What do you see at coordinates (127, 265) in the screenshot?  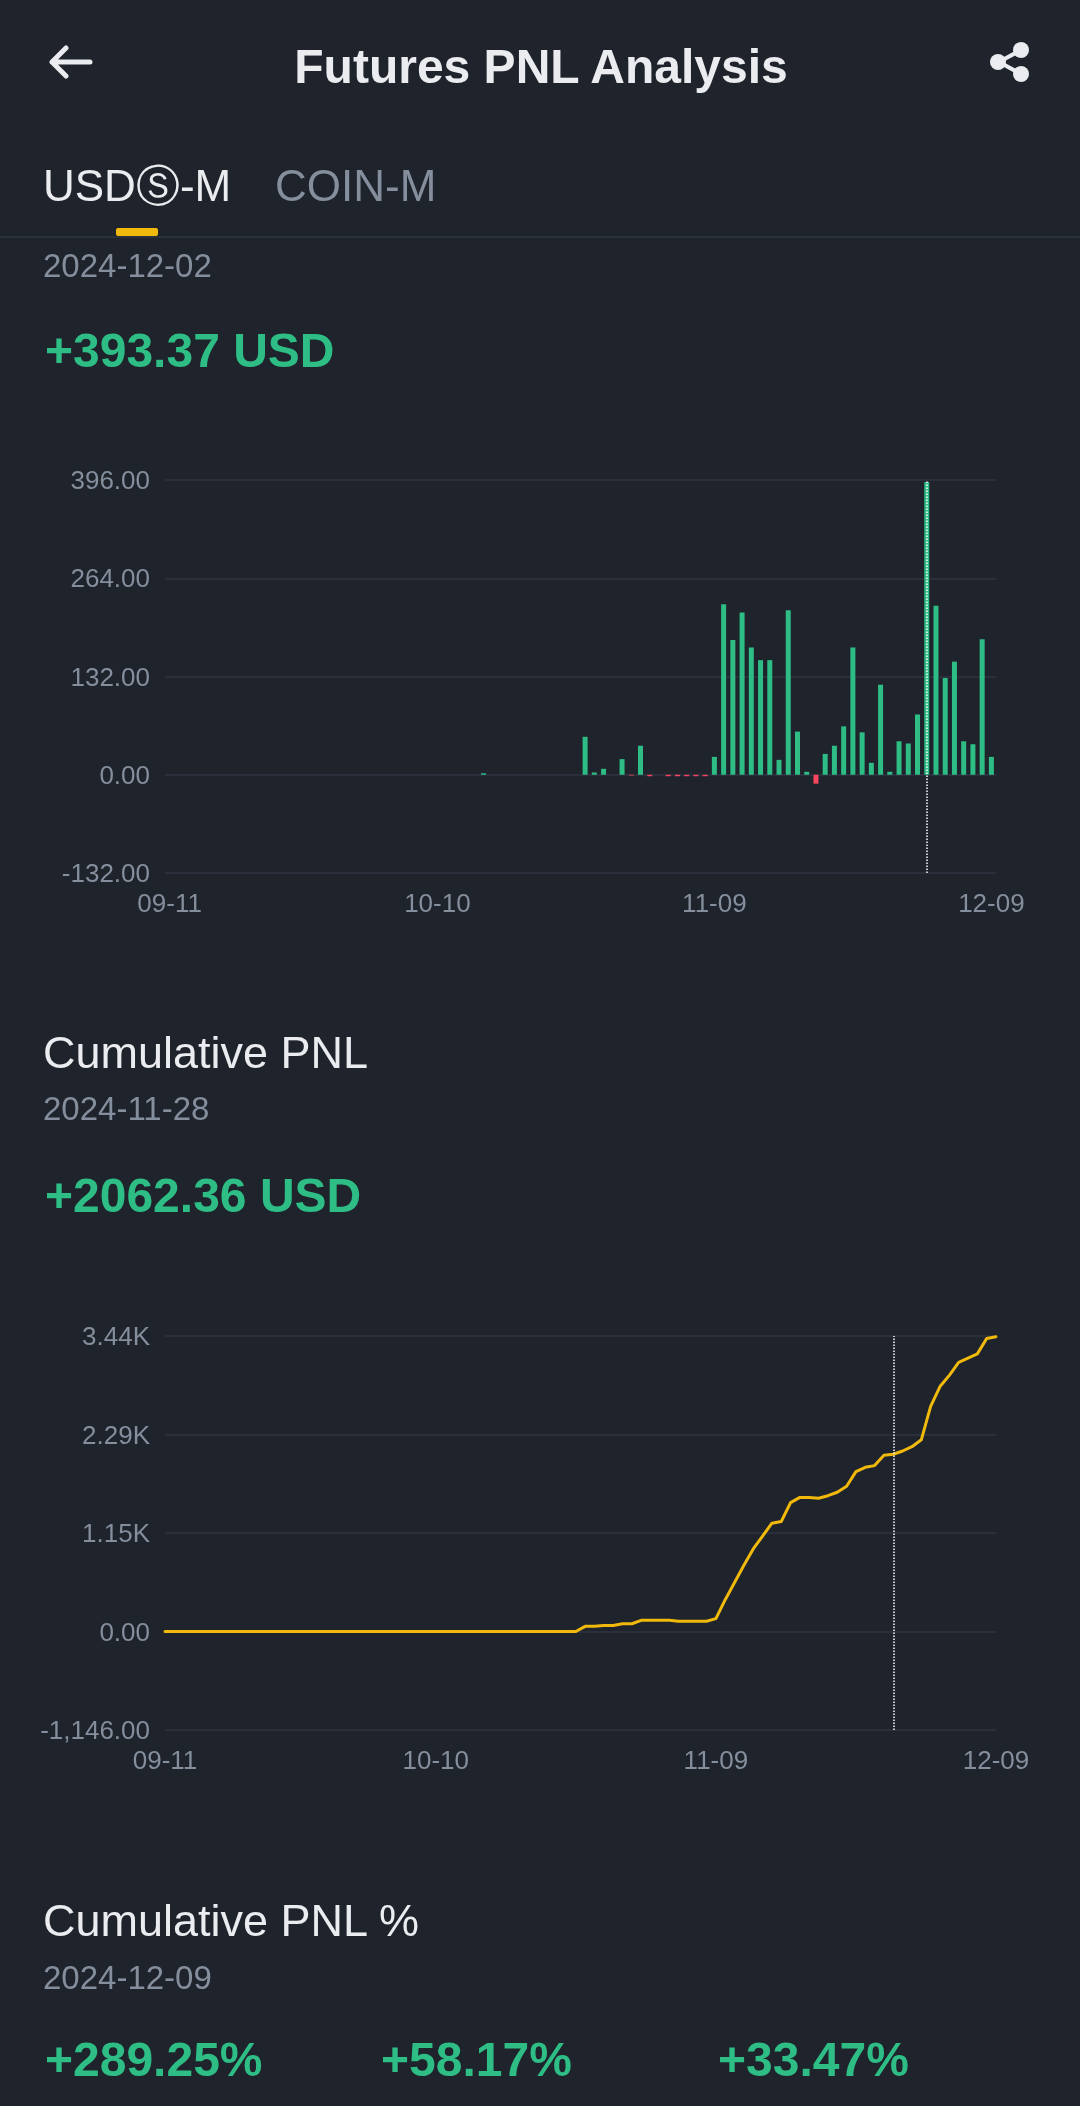 I see `chart-subtitle: 2024-12-02` at bounding box center [127, 265].